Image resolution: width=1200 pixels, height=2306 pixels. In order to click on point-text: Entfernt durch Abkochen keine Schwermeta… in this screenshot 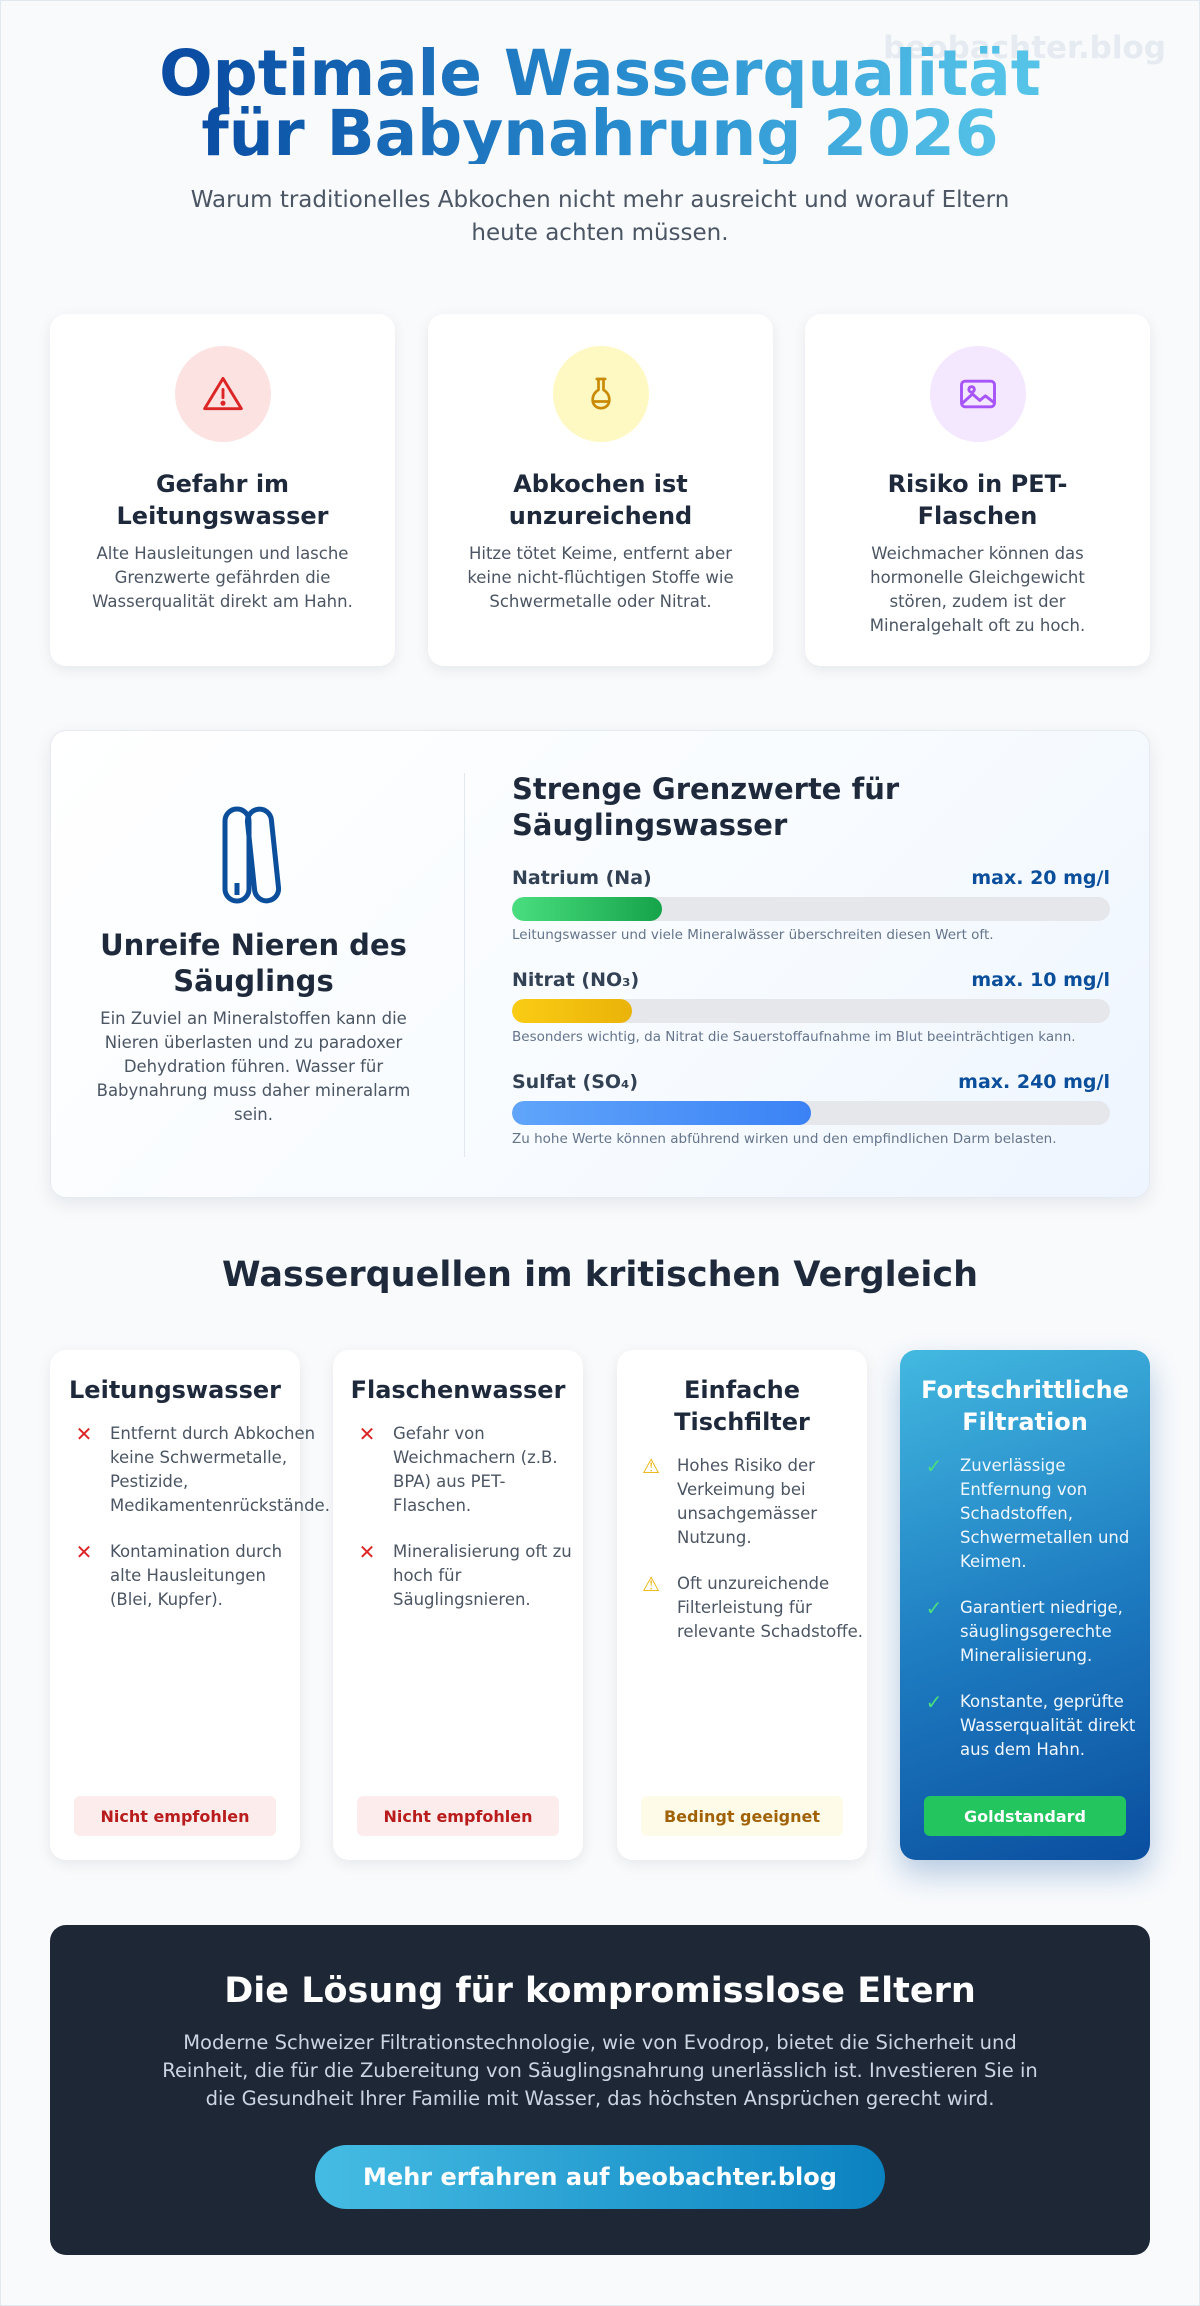, I will do `click(220, 1469)`.